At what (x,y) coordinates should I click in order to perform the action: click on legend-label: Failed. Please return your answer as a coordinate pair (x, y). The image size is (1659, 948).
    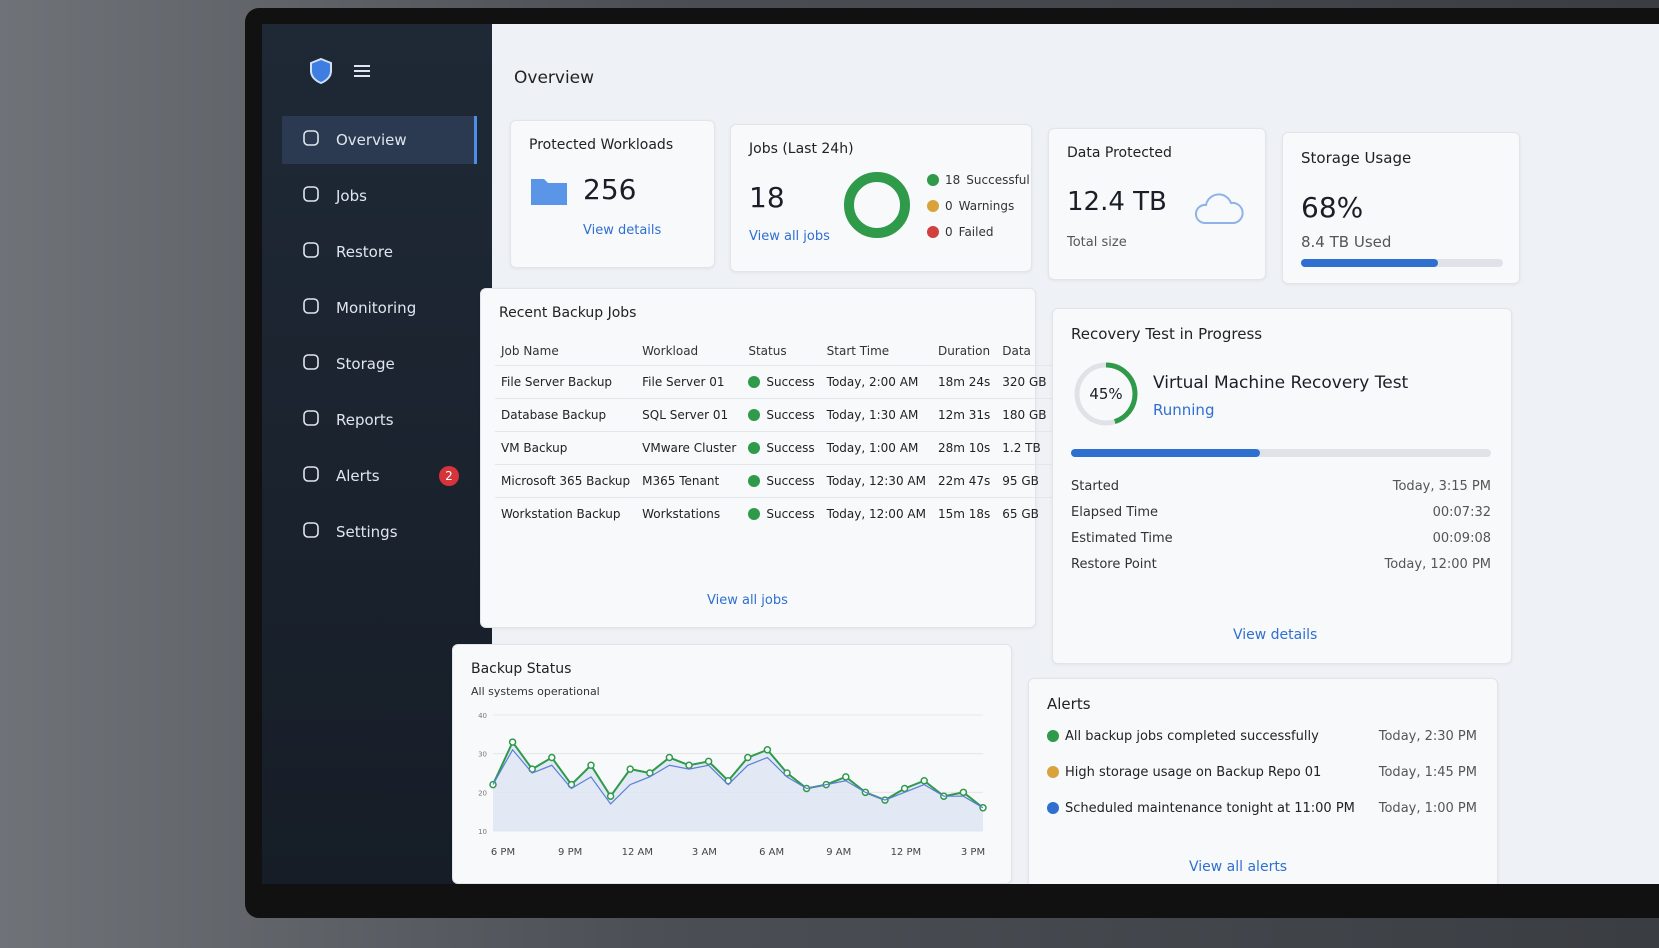
    Looking at the image, I should click on (976, 232).